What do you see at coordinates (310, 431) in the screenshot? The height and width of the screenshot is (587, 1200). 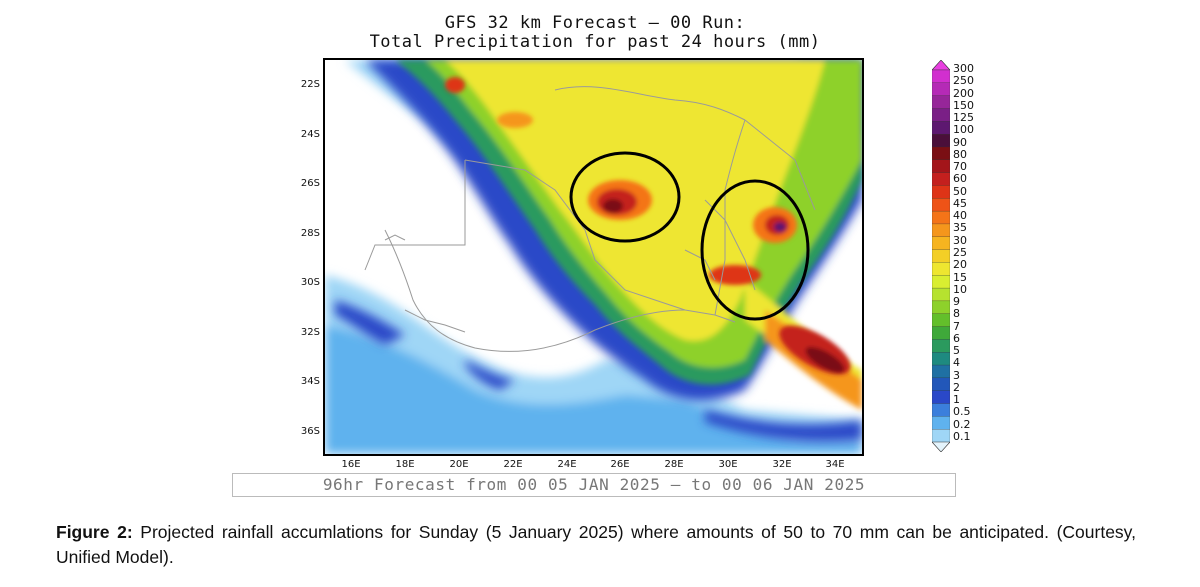 I see `lat-label-36s: 36S` at bounding box center [310, 431].